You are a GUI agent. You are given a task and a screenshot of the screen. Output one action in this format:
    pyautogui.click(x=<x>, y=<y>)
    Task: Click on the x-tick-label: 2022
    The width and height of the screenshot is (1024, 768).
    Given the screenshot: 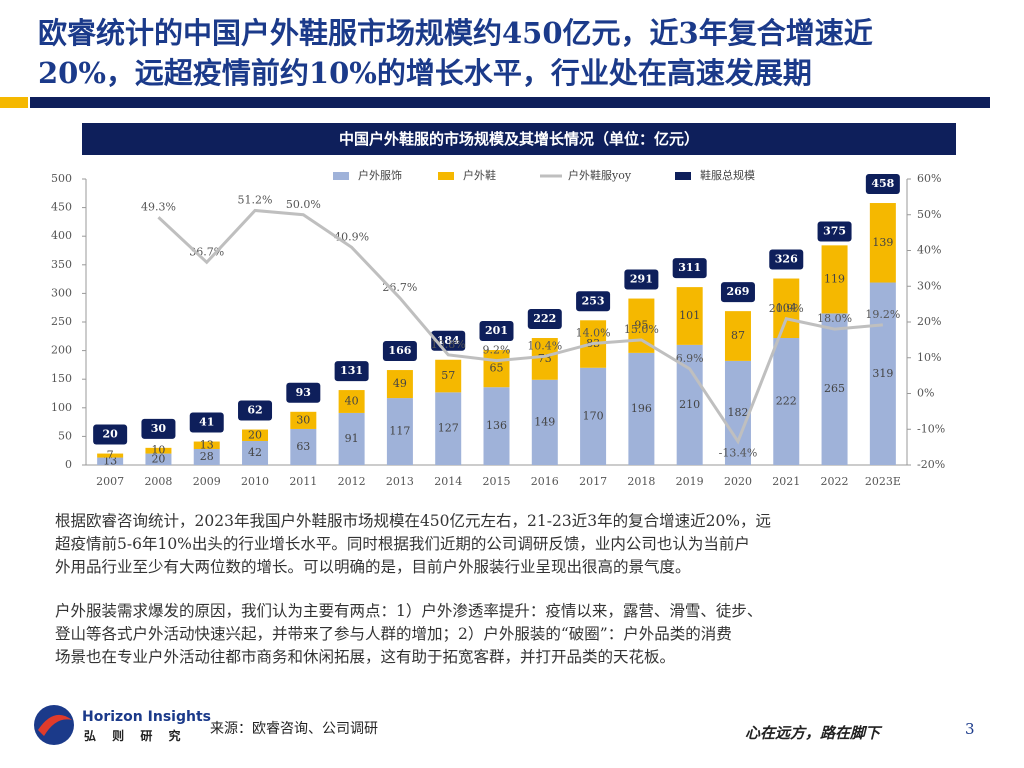 What is the action you would take?
    pyautogui.click(x=835, y=481)
    